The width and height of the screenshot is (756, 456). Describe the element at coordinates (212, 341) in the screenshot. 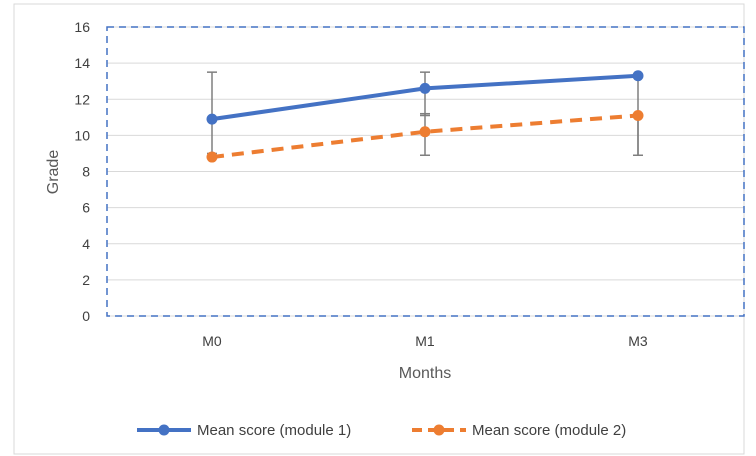

I see `x-tick-label-0: M0` at that location.